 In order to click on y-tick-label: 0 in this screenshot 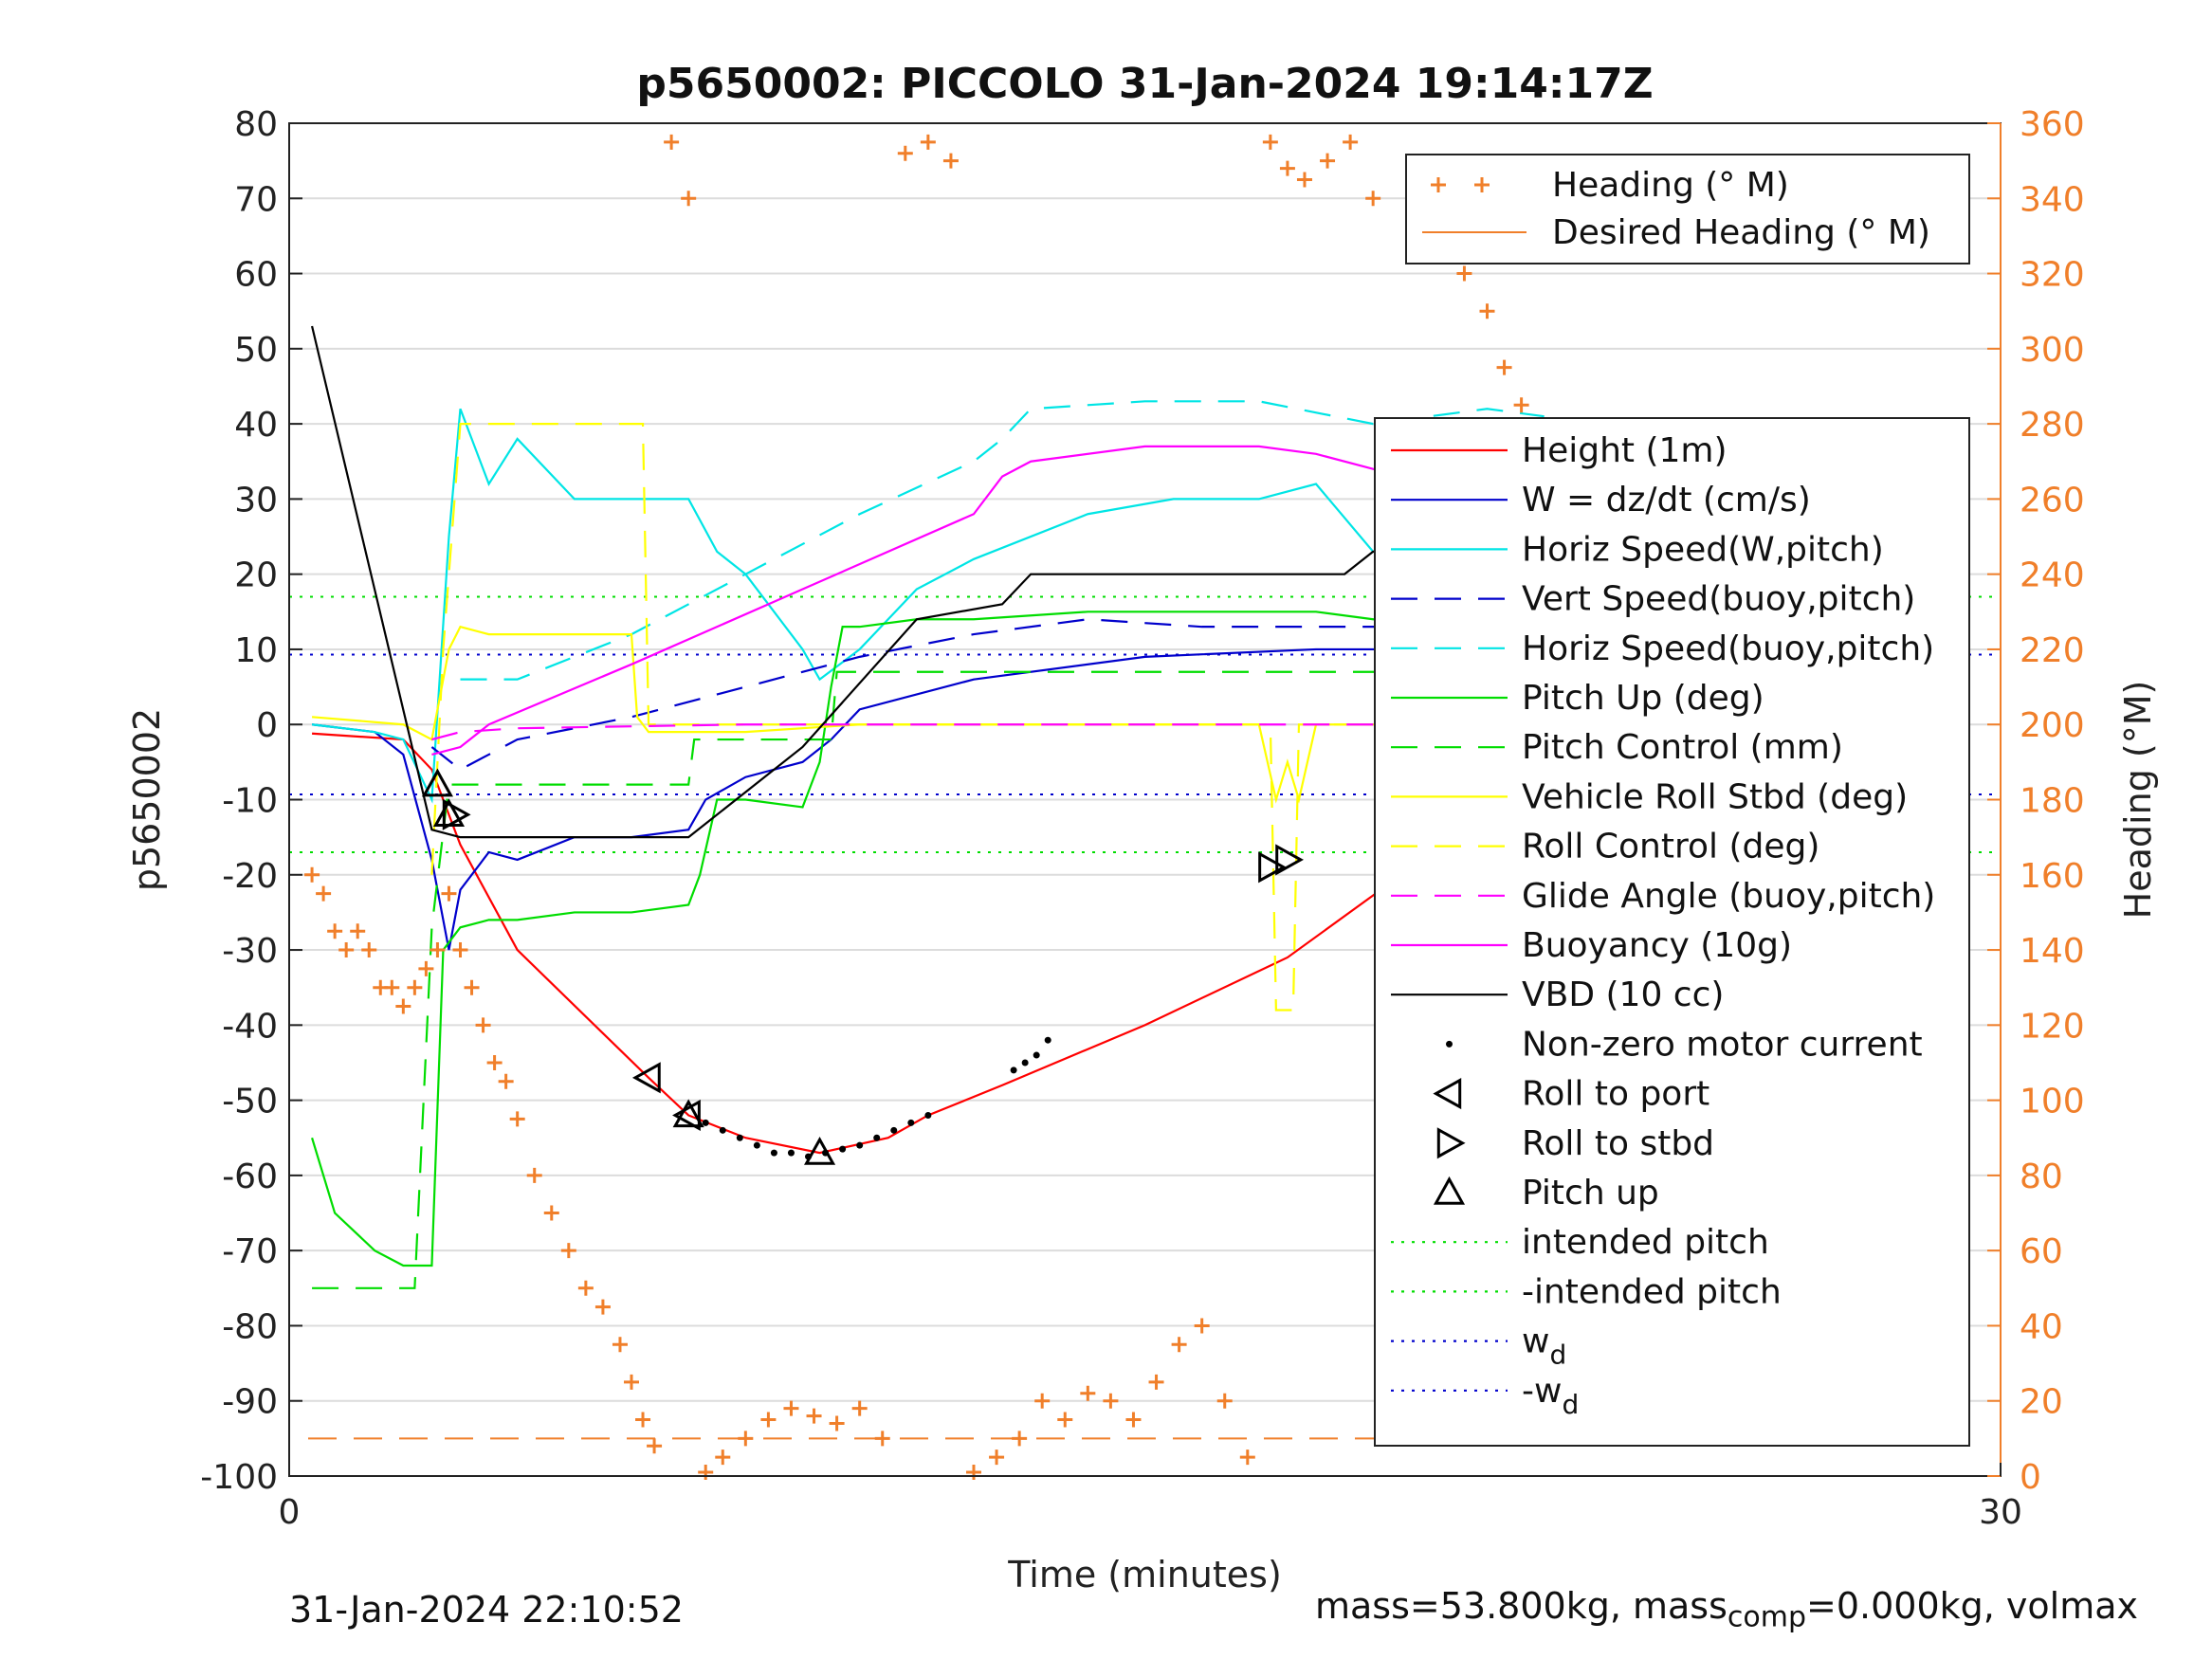, I will do `click(267, 725)`.